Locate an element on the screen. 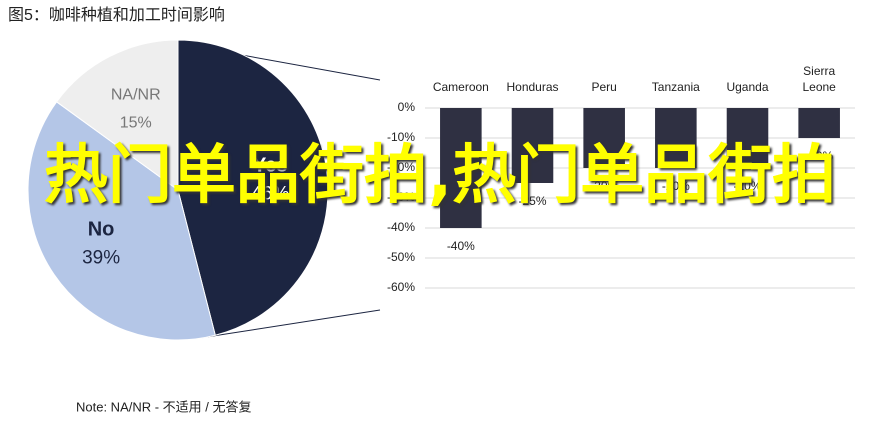  y-tick-label: -10% is located at coordinates (401, 137).